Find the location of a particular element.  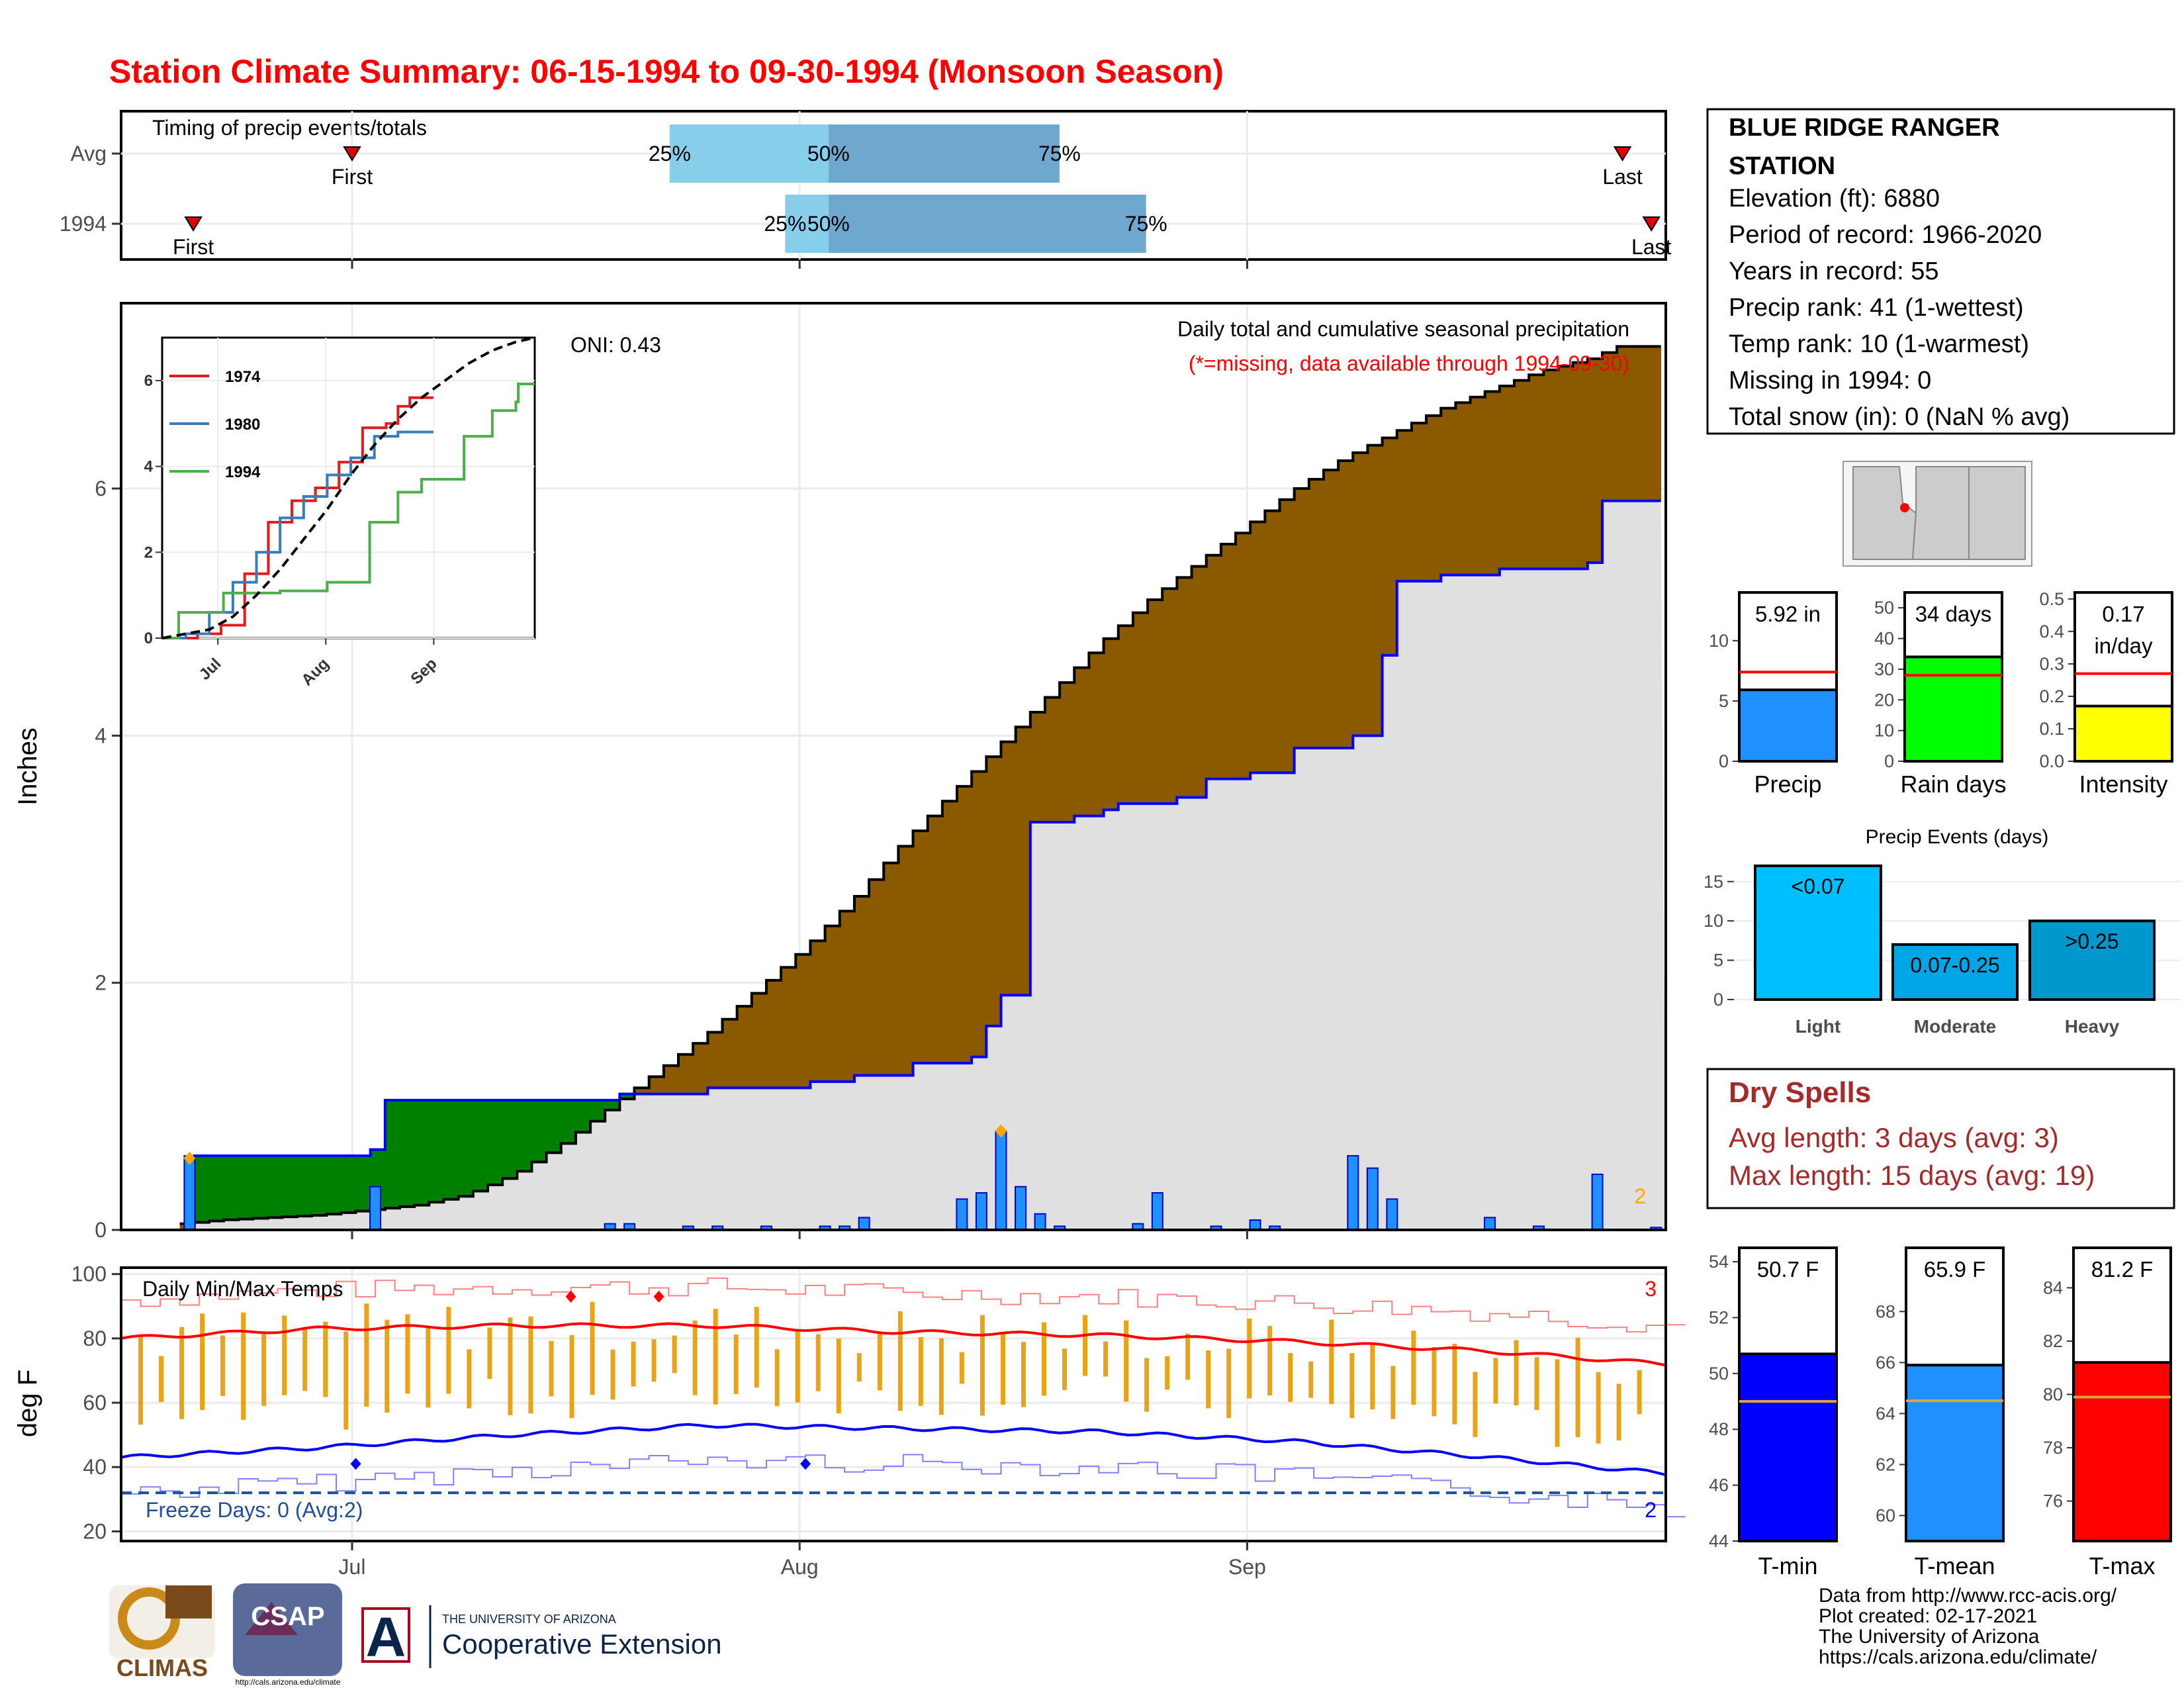

precip-daily-marker is located at coordinates (189, 1158).